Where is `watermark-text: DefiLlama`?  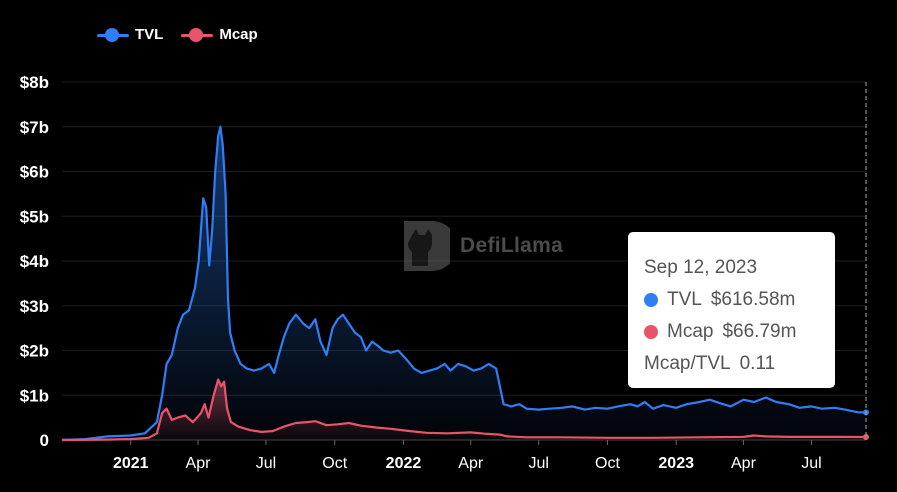 watermark-text: DefiLlama is located at coordinates (512, 245).